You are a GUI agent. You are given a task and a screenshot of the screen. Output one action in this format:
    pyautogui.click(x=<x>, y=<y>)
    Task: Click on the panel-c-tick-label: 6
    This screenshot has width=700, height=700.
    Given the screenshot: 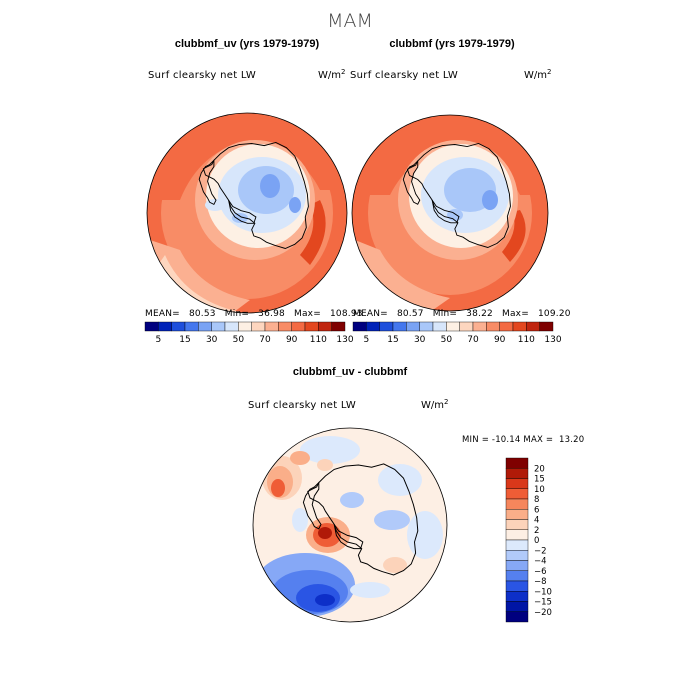 What is the action you would take?
    pyautogui.click(x=536, y=510)
    